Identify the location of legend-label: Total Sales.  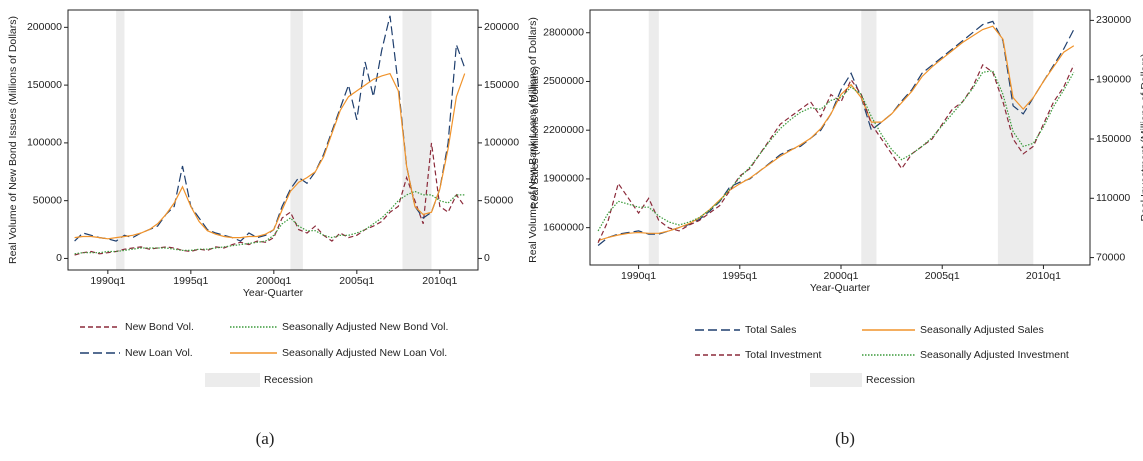
(770, 330).